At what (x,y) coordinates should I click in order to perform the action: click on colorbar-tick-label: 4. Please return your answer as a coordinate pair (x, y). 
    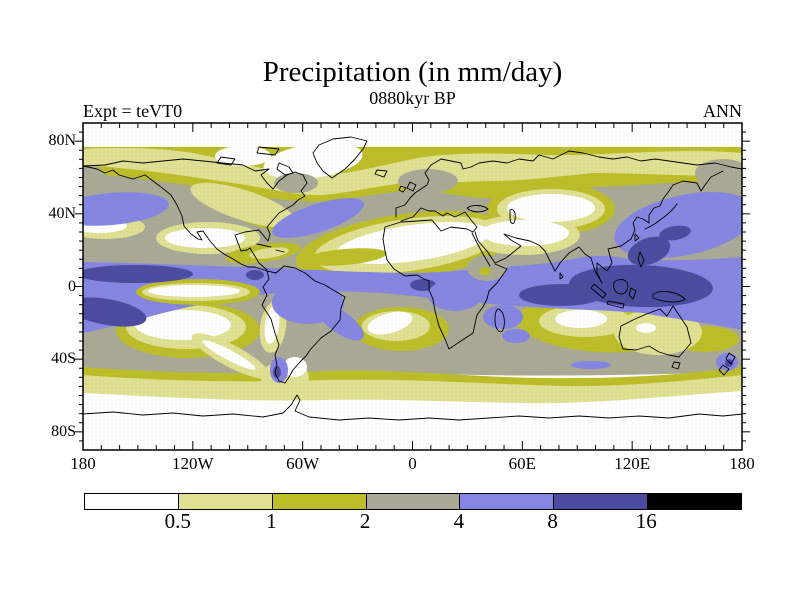
    Looking at the image, I should click on (459, 521).